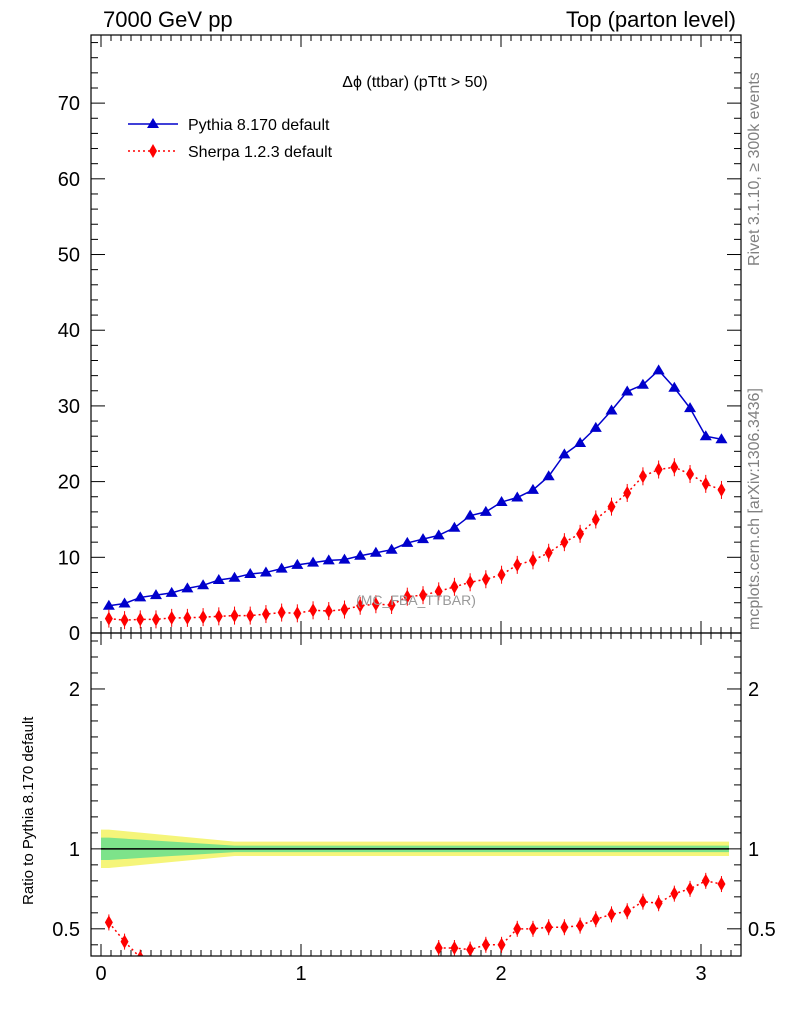 The width and height of the screenshot is (786, 1024). What do you see at coordinates (66, 930) in the screenshot?
I see `ratio-tick-label: 0.5` at bounding box center [66, 930].